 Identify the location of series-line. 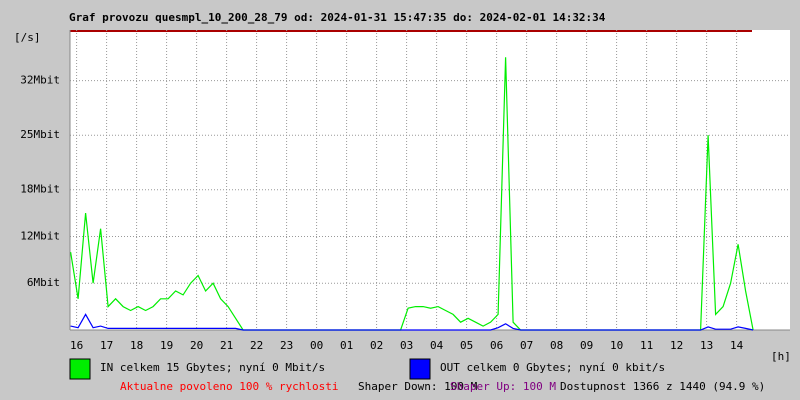
(412, 322).